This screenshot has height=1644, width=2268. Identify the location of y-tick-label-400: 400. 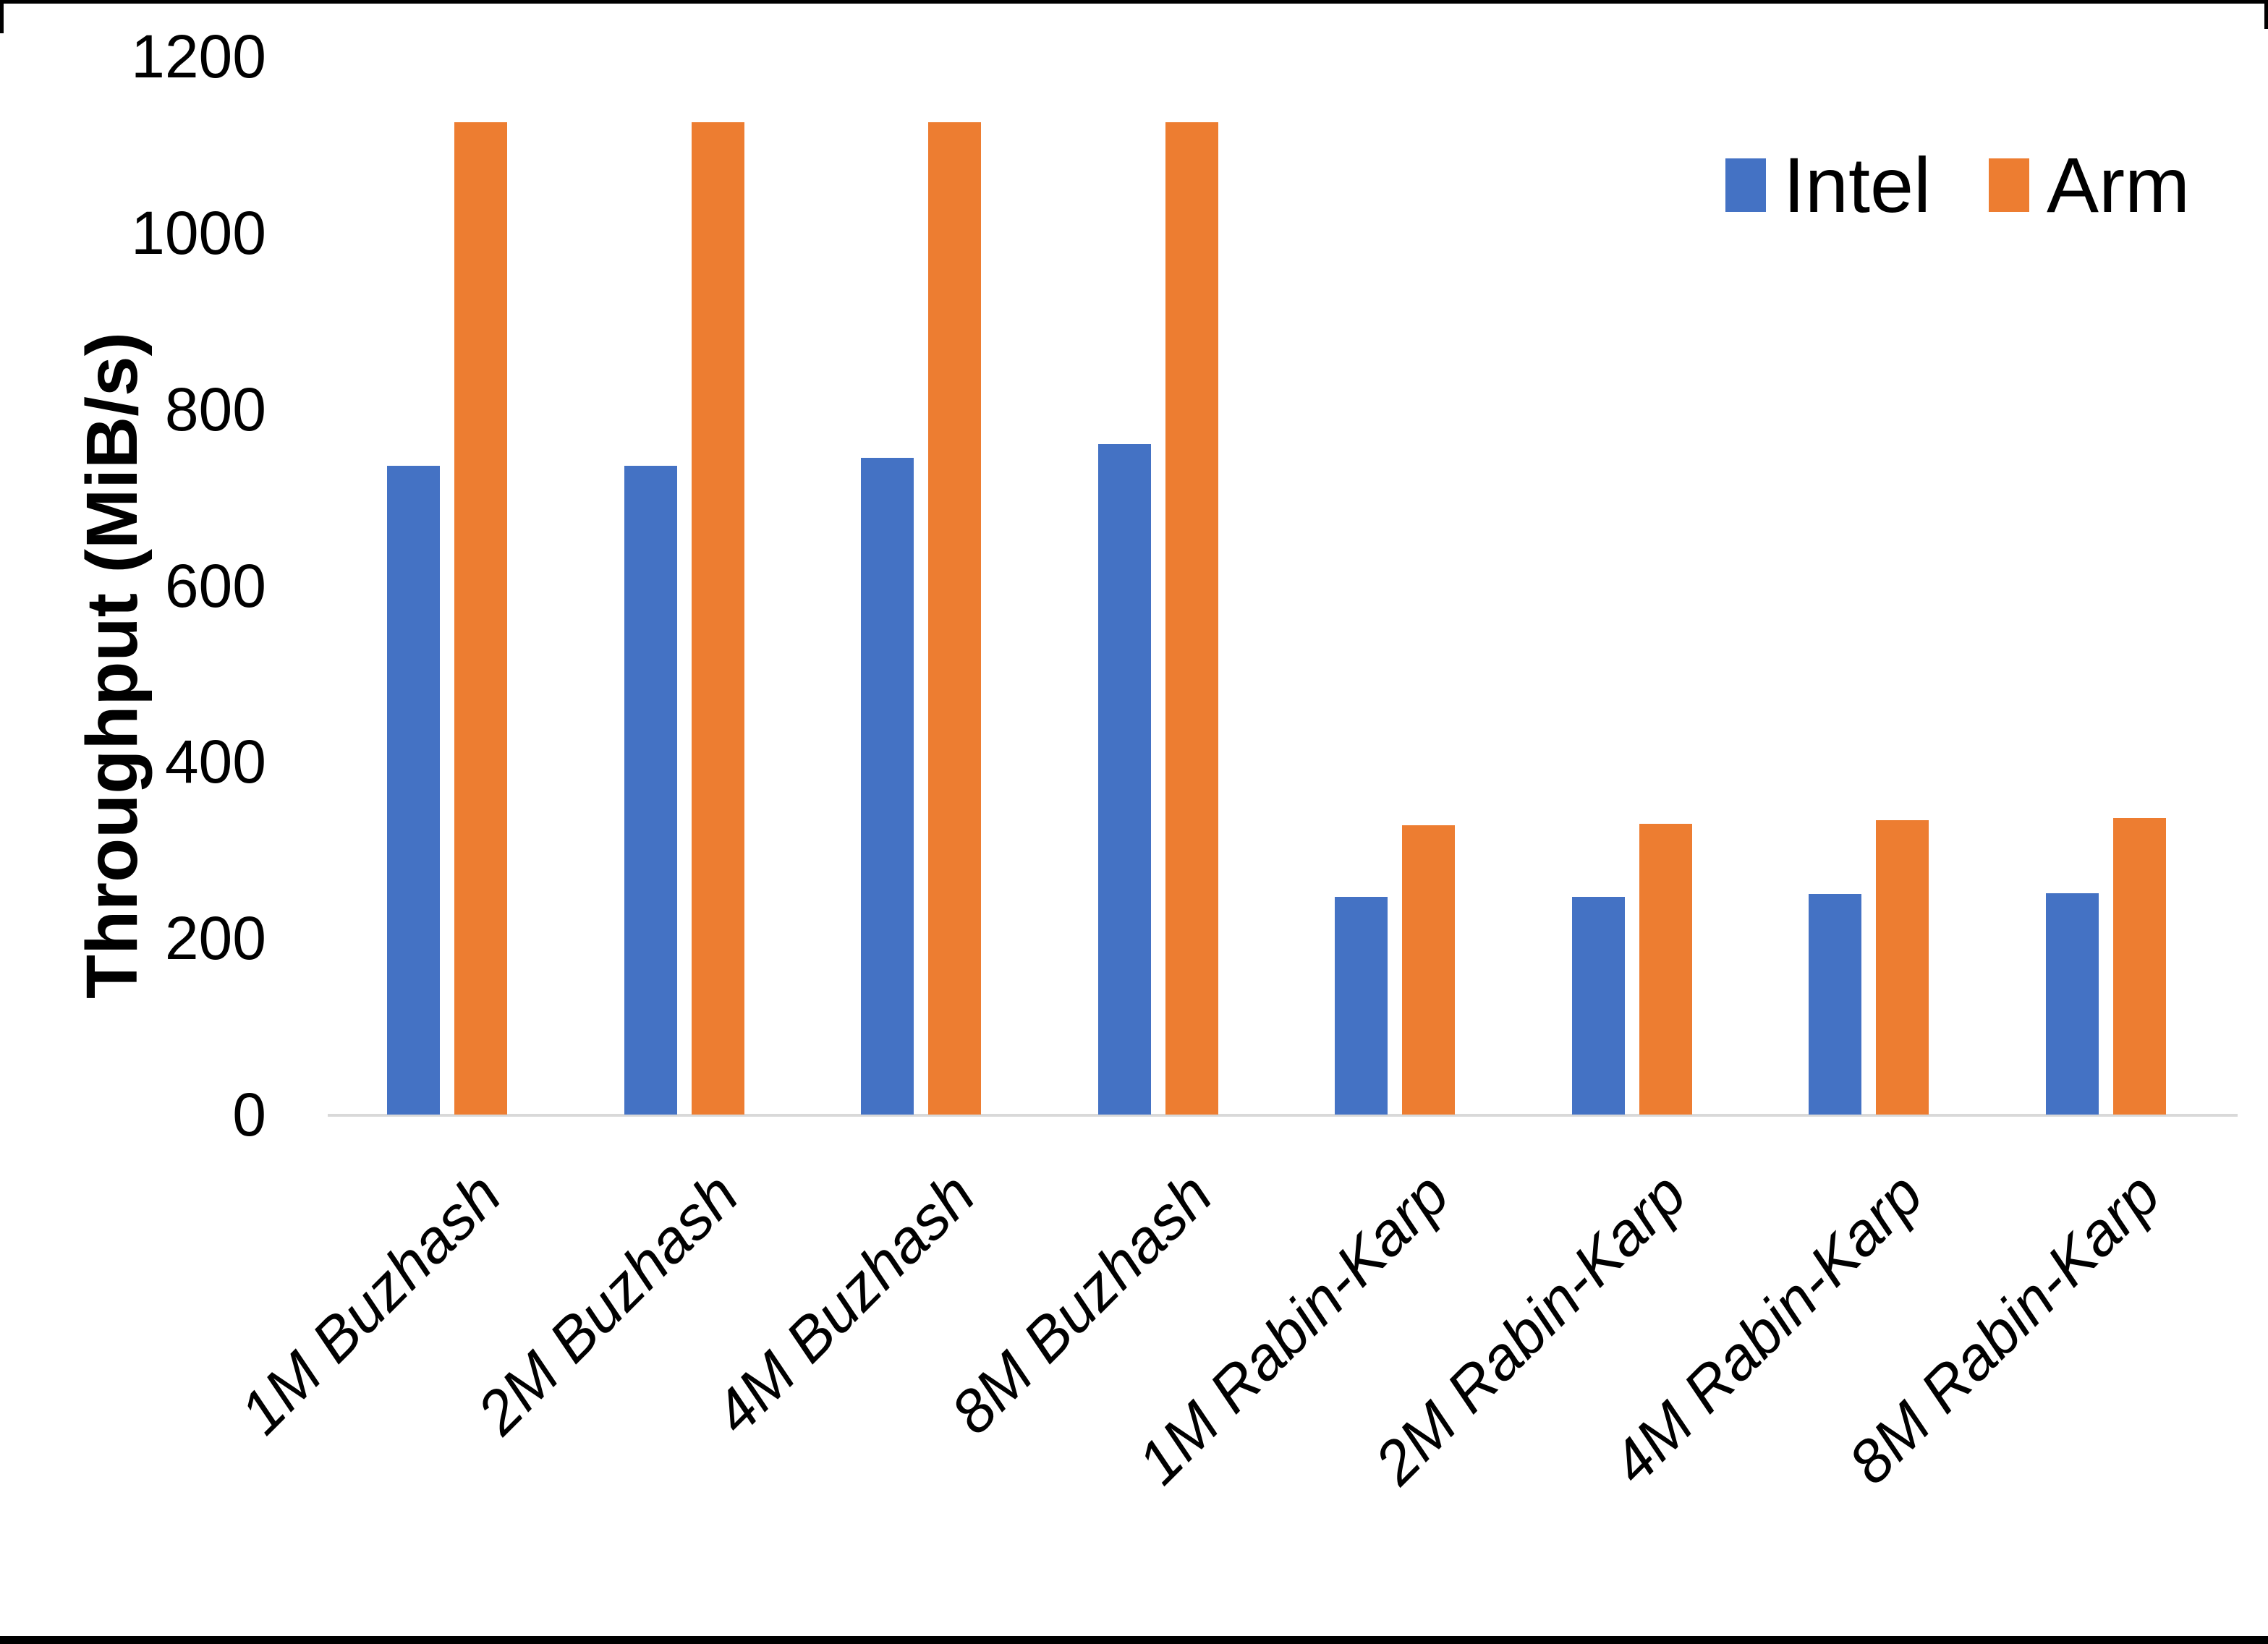
(215, 762).